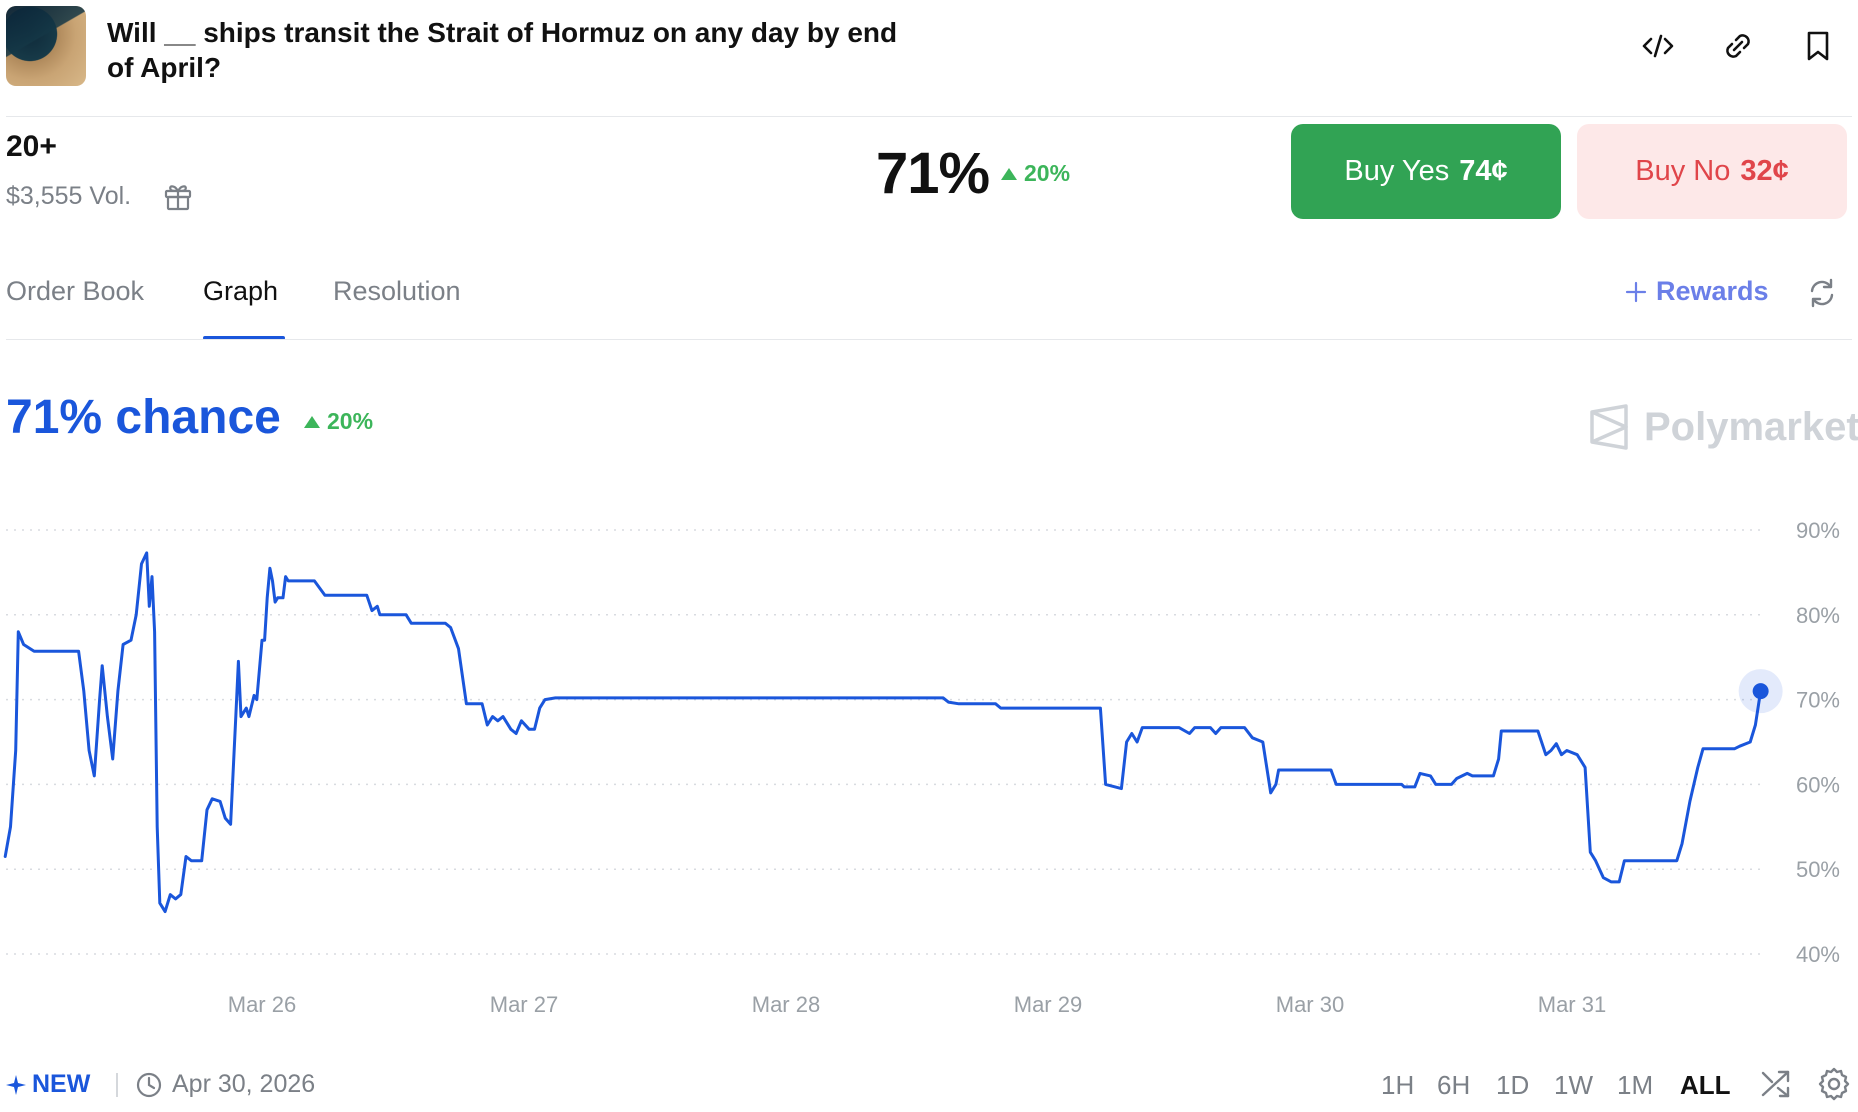  What do you see at coordinates (1398, 1085) in the screenshot?
I see `range-1h: 1H` at bounding box center [1398, 1085].